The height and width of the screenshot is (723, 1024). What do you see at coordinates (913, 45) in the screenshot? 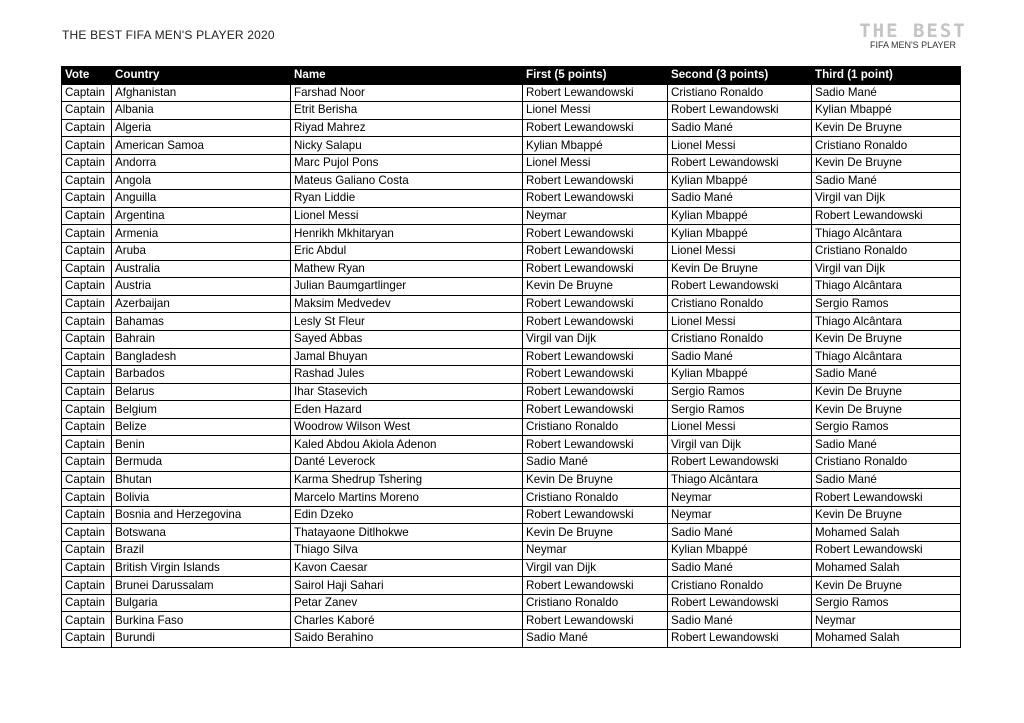
I see `logo-subtitle: FIFA MEN'S PLAYER` at bounding box center [913, 45].